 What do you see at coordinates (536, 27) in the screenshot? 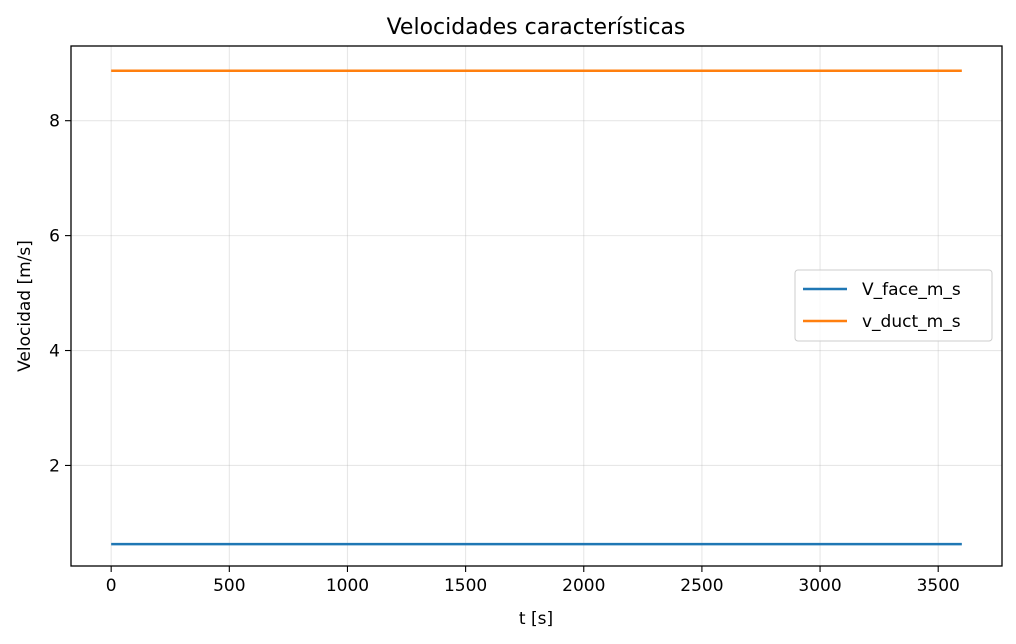
I see `chart-title: Velocidades características` at bounding box center [536, 27].